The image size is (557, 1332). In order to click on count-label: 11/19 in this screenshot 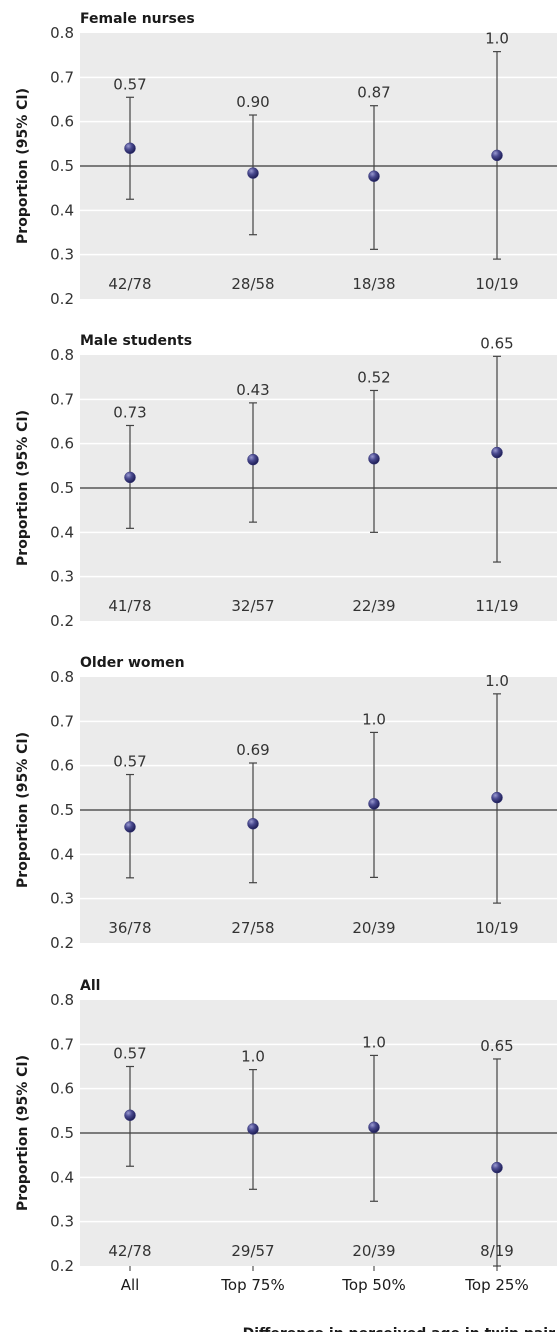, I will do `click(496, 606)`.